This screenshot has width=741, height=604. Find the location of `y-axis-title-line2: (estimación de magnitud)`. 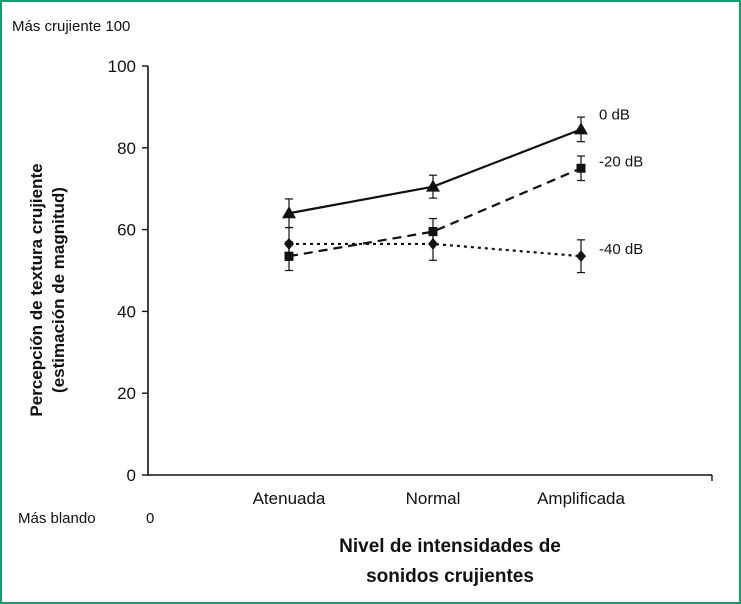

y-axis-title-line2: (estimación de magnitud) is located at coordinates (58, 290).